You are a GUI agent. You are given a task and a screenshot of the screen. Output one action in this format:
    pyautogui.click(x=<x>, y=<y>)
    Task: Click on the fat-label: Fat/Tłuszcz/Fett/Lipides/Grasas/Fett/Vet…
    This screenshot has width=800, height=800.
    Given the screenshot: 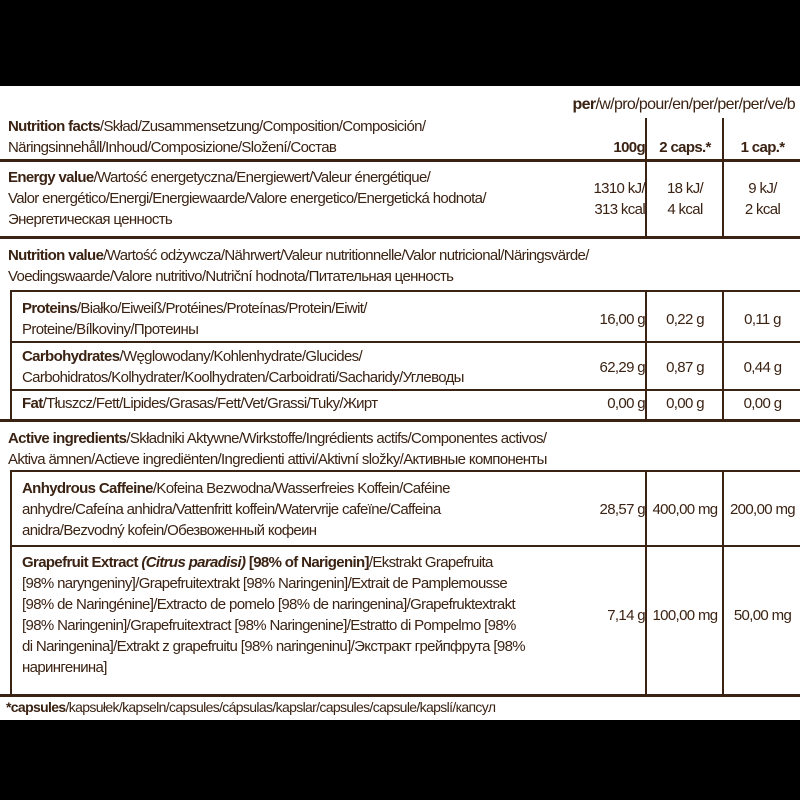 What is the action you would take?
    pyautogui.click(x=200, y=403)
    